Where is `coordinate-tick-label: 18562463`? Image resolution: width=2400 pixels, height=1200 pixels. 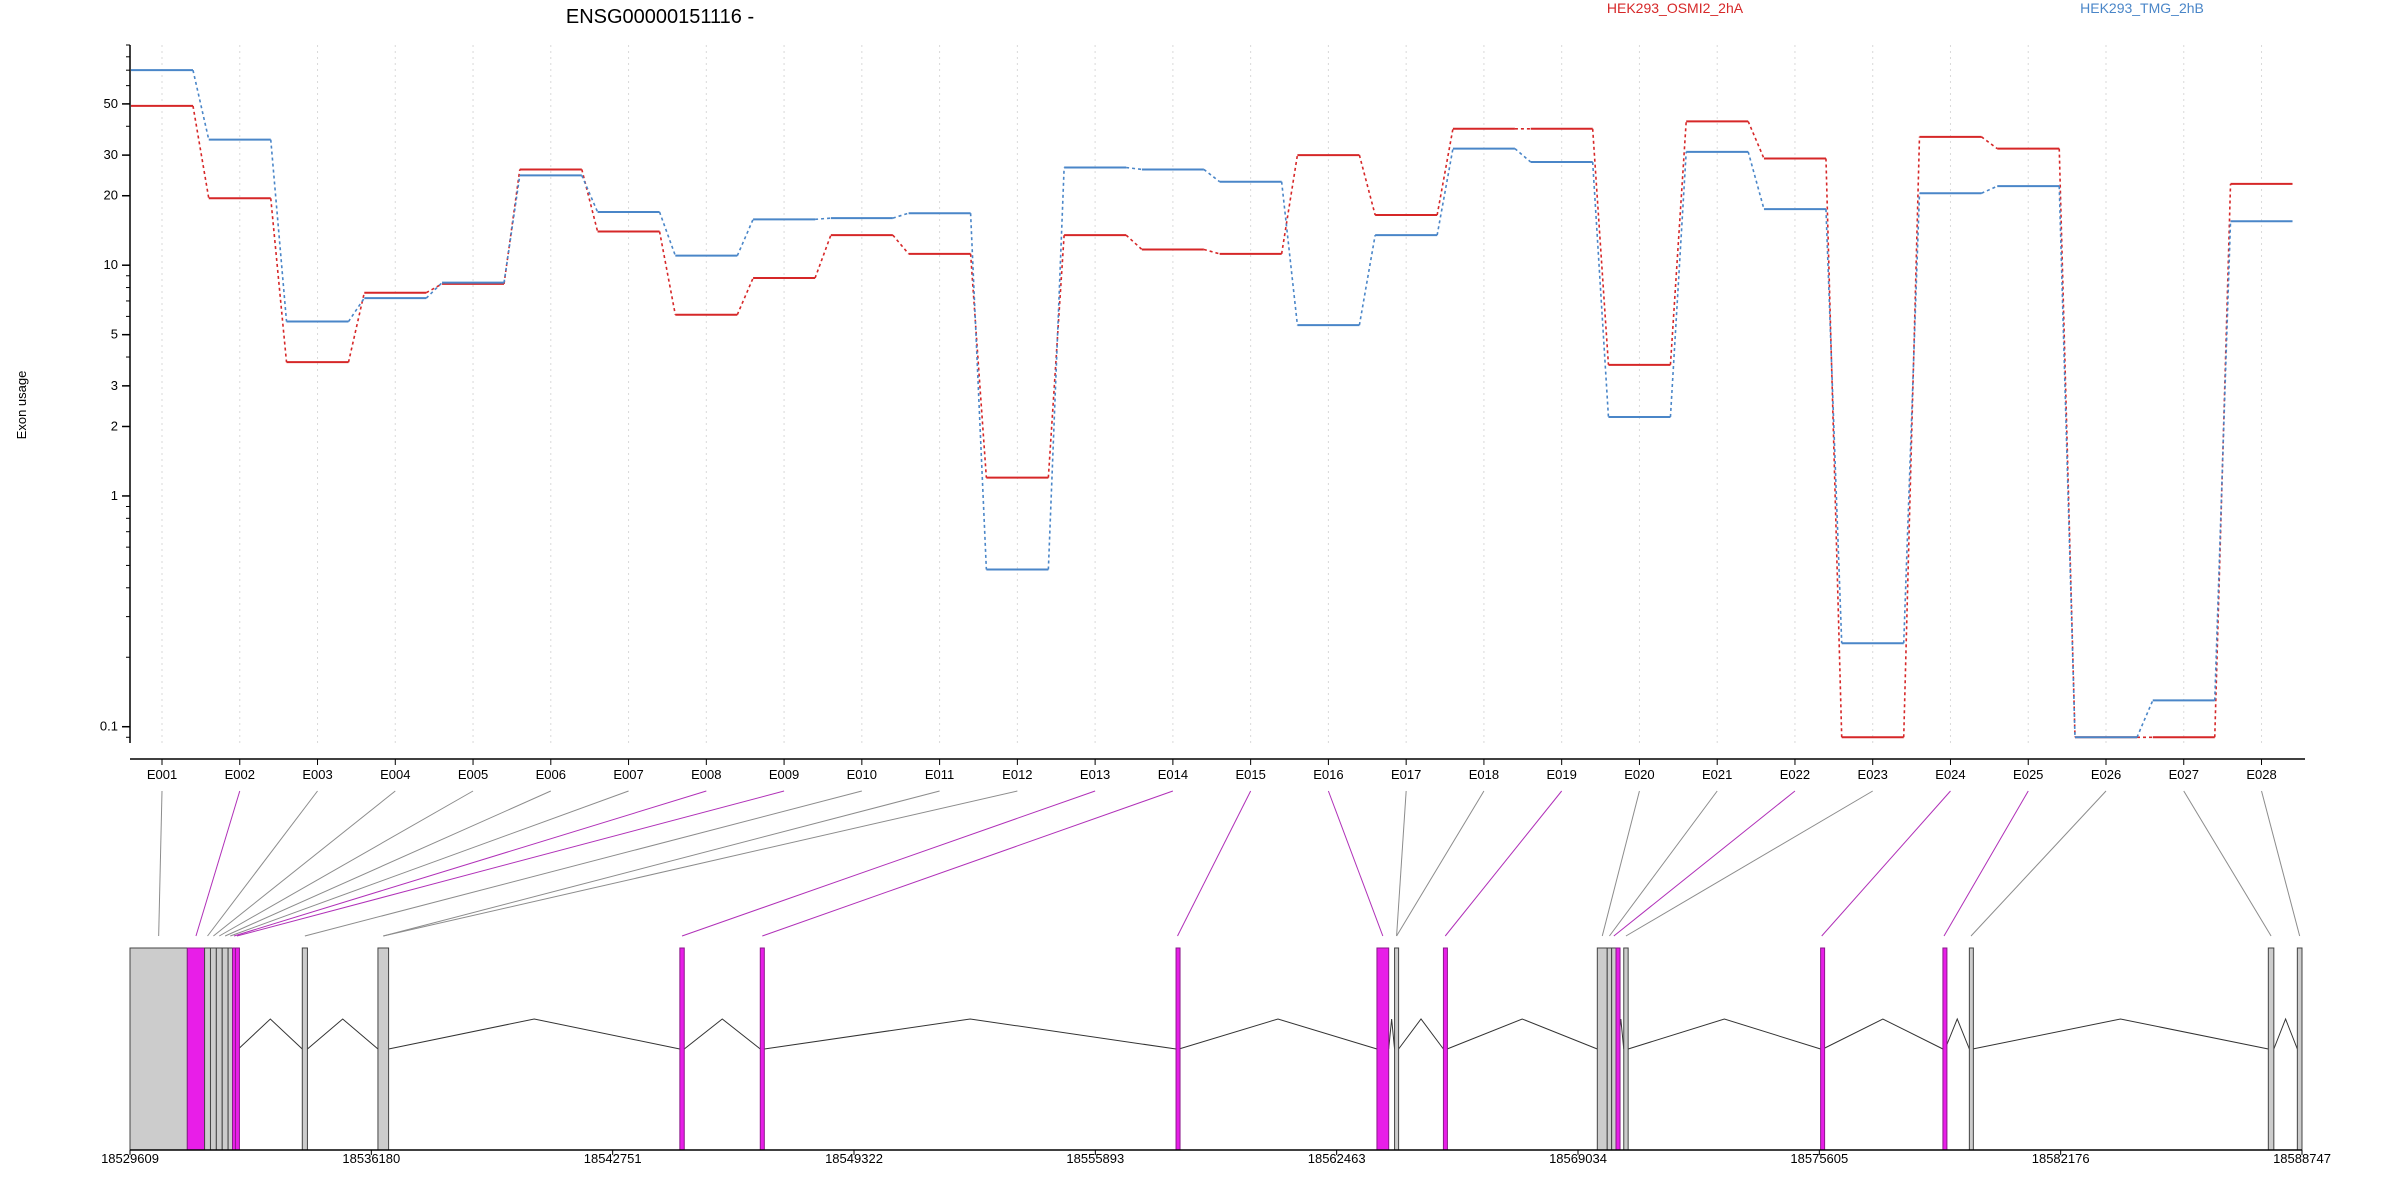 coordinate-tick-label: 18562463 is located at coordinates (1337, 1158).